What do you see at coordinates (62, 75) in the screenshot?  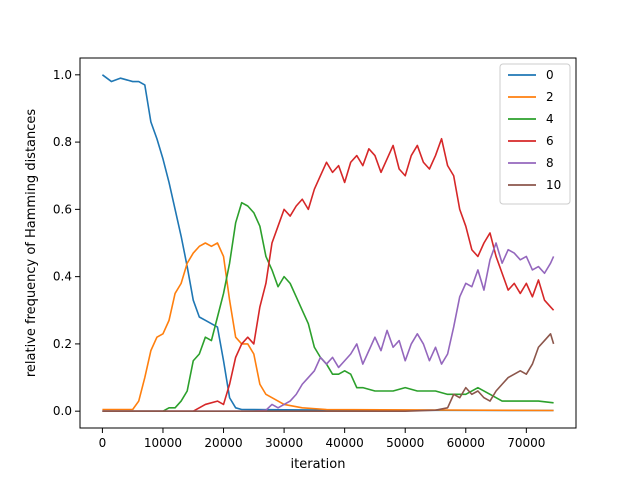 I see `y-tick-label: 1.0` at bounding box center [62, 75].